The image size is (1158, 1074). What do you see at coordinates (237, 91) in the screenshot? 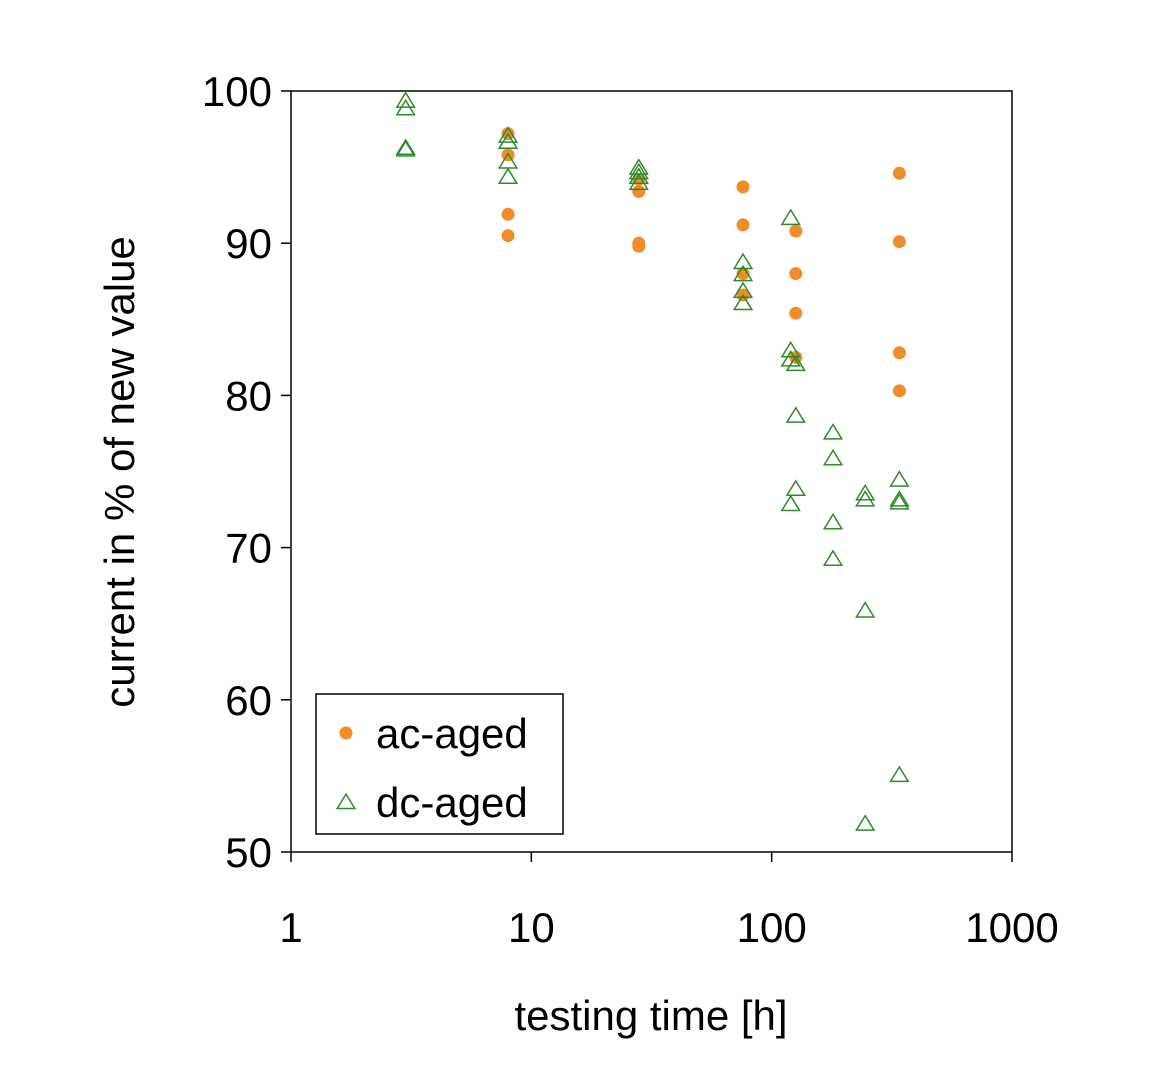
I see `y-tick-label: 100` at bounding box center [237, 91].